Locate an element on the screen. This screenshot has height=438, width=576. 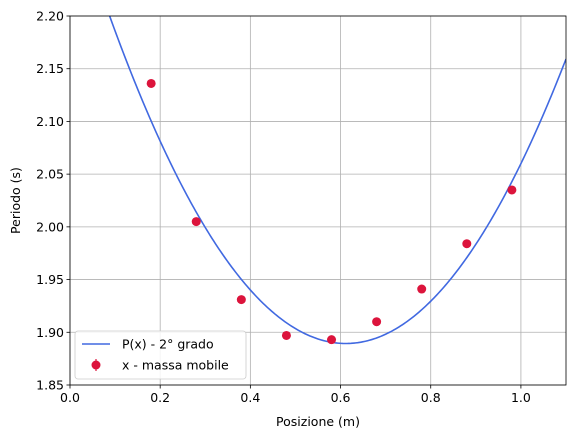
y-tick-label: 2.15 is located at coordinates (50, 68).